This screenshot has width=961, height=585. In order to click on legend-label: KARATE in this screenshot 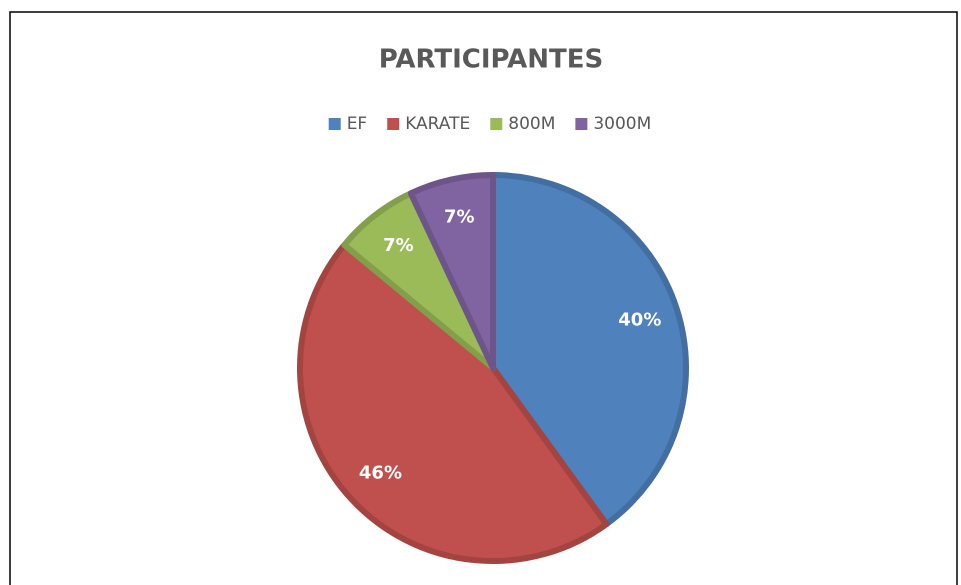, I will do `click(437, 124)`.